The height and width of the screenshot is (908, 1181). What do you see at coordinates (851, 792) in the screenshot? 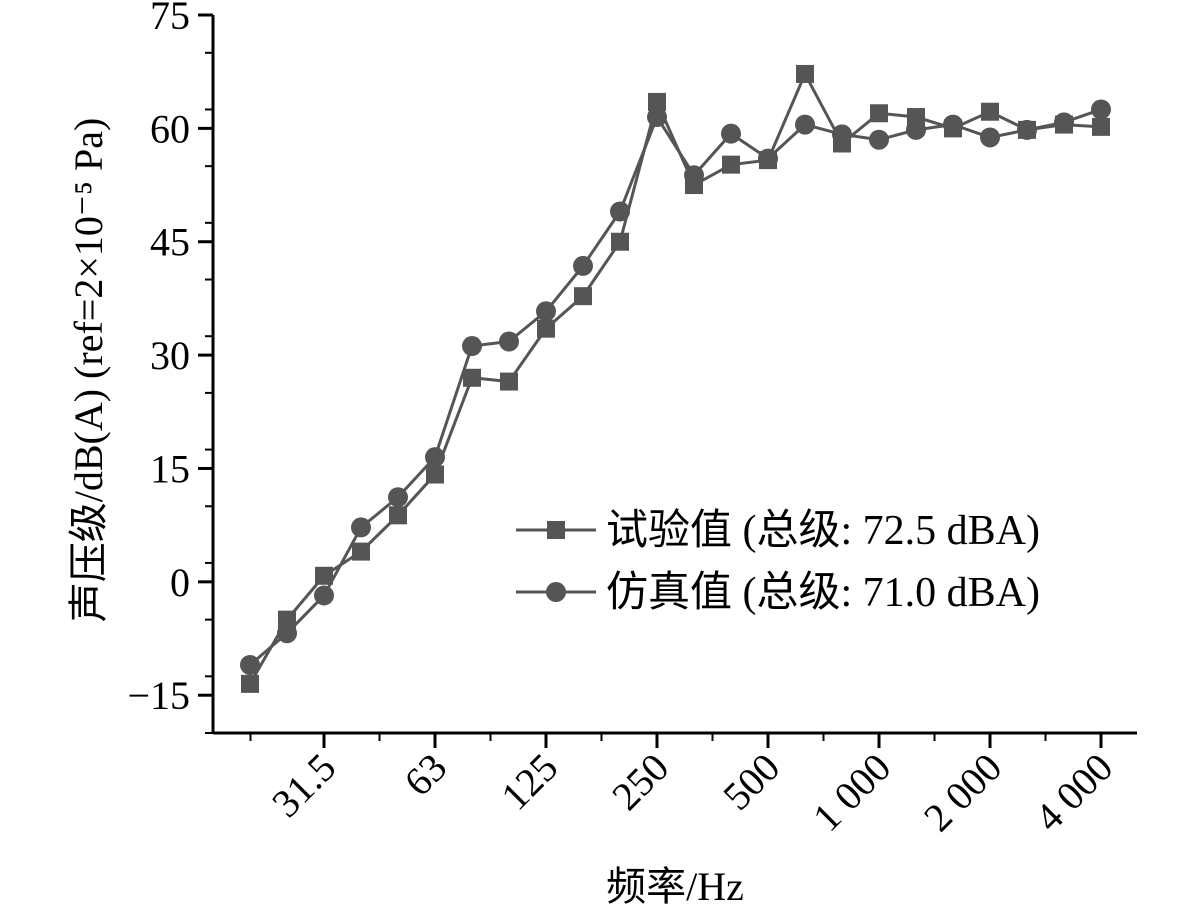
I see `x-tick-label: 1 000` at bounding box center [851, 792].